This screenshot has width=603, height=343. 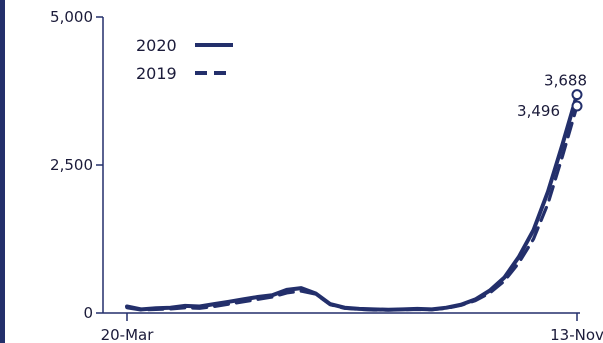 What do you see at coordinates (2, 171) in the screenshot?
I see `left-border-bar` at bounding box center [2, 171].